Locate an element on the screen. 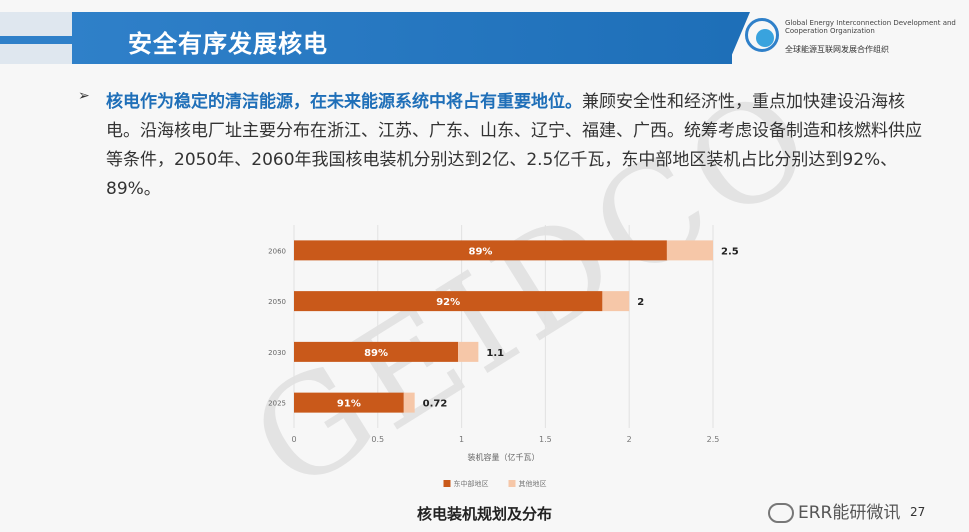 The width and height of the screenshot is (969, 532). total-label: 0.72 is located at coordinates (435, 404).